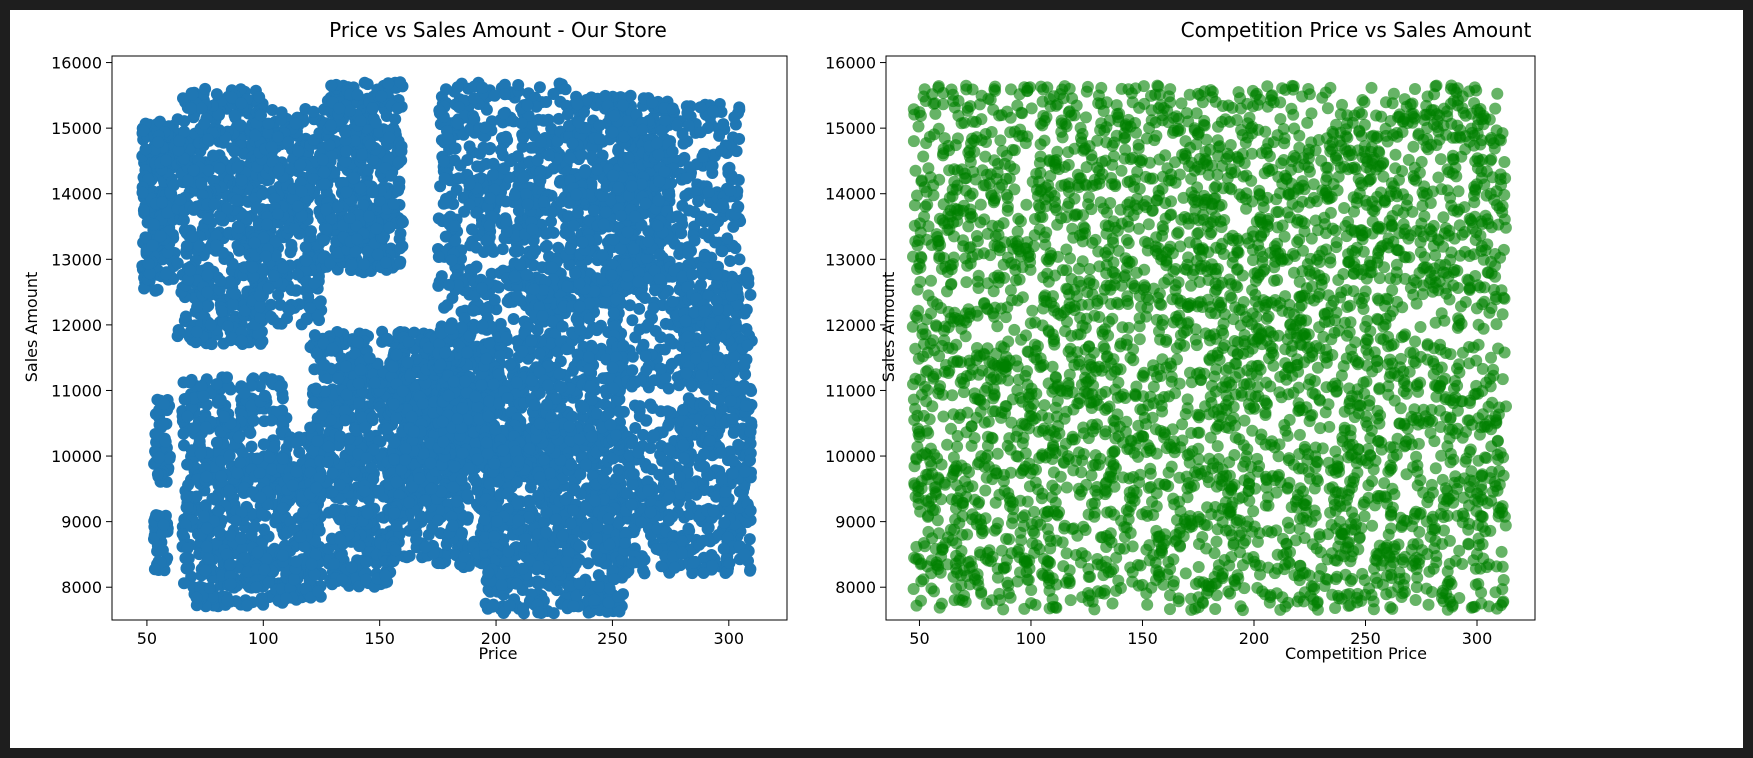 This screenshot has width=1753, height=758. What do you see at coordinates (498, 30) in the screenshot?
I see `chart-title: Price vs Sales Amount - Our Store` at bounding box center [498, 30].